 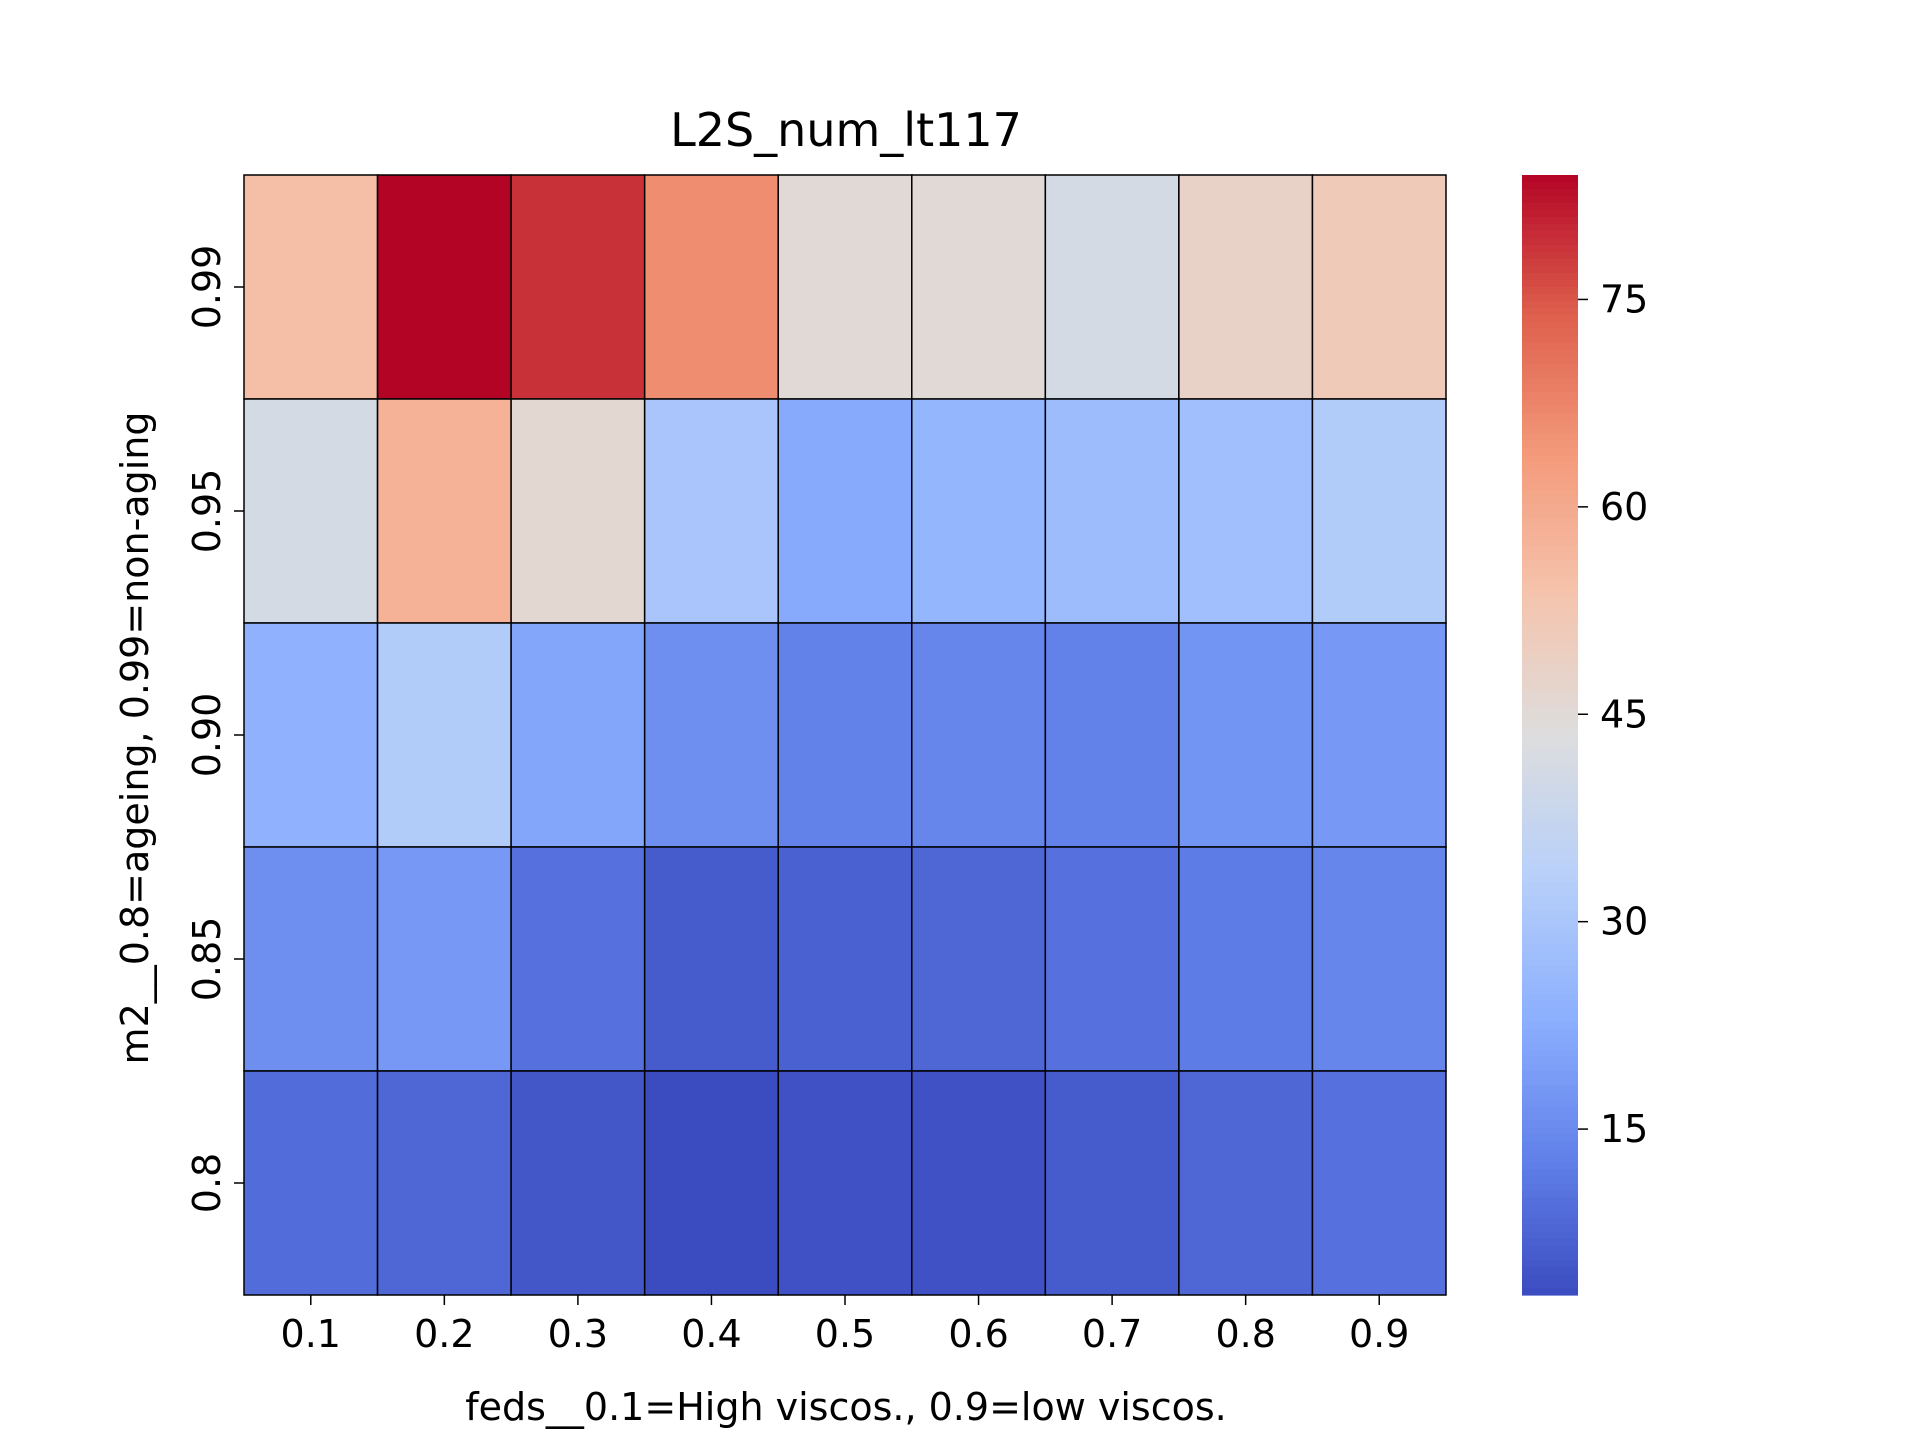 What do you see at coordinates (1379, 1334) in the screenshot?
I see `x-tick-label: 0.9` at bounding box center [1379, 1334].